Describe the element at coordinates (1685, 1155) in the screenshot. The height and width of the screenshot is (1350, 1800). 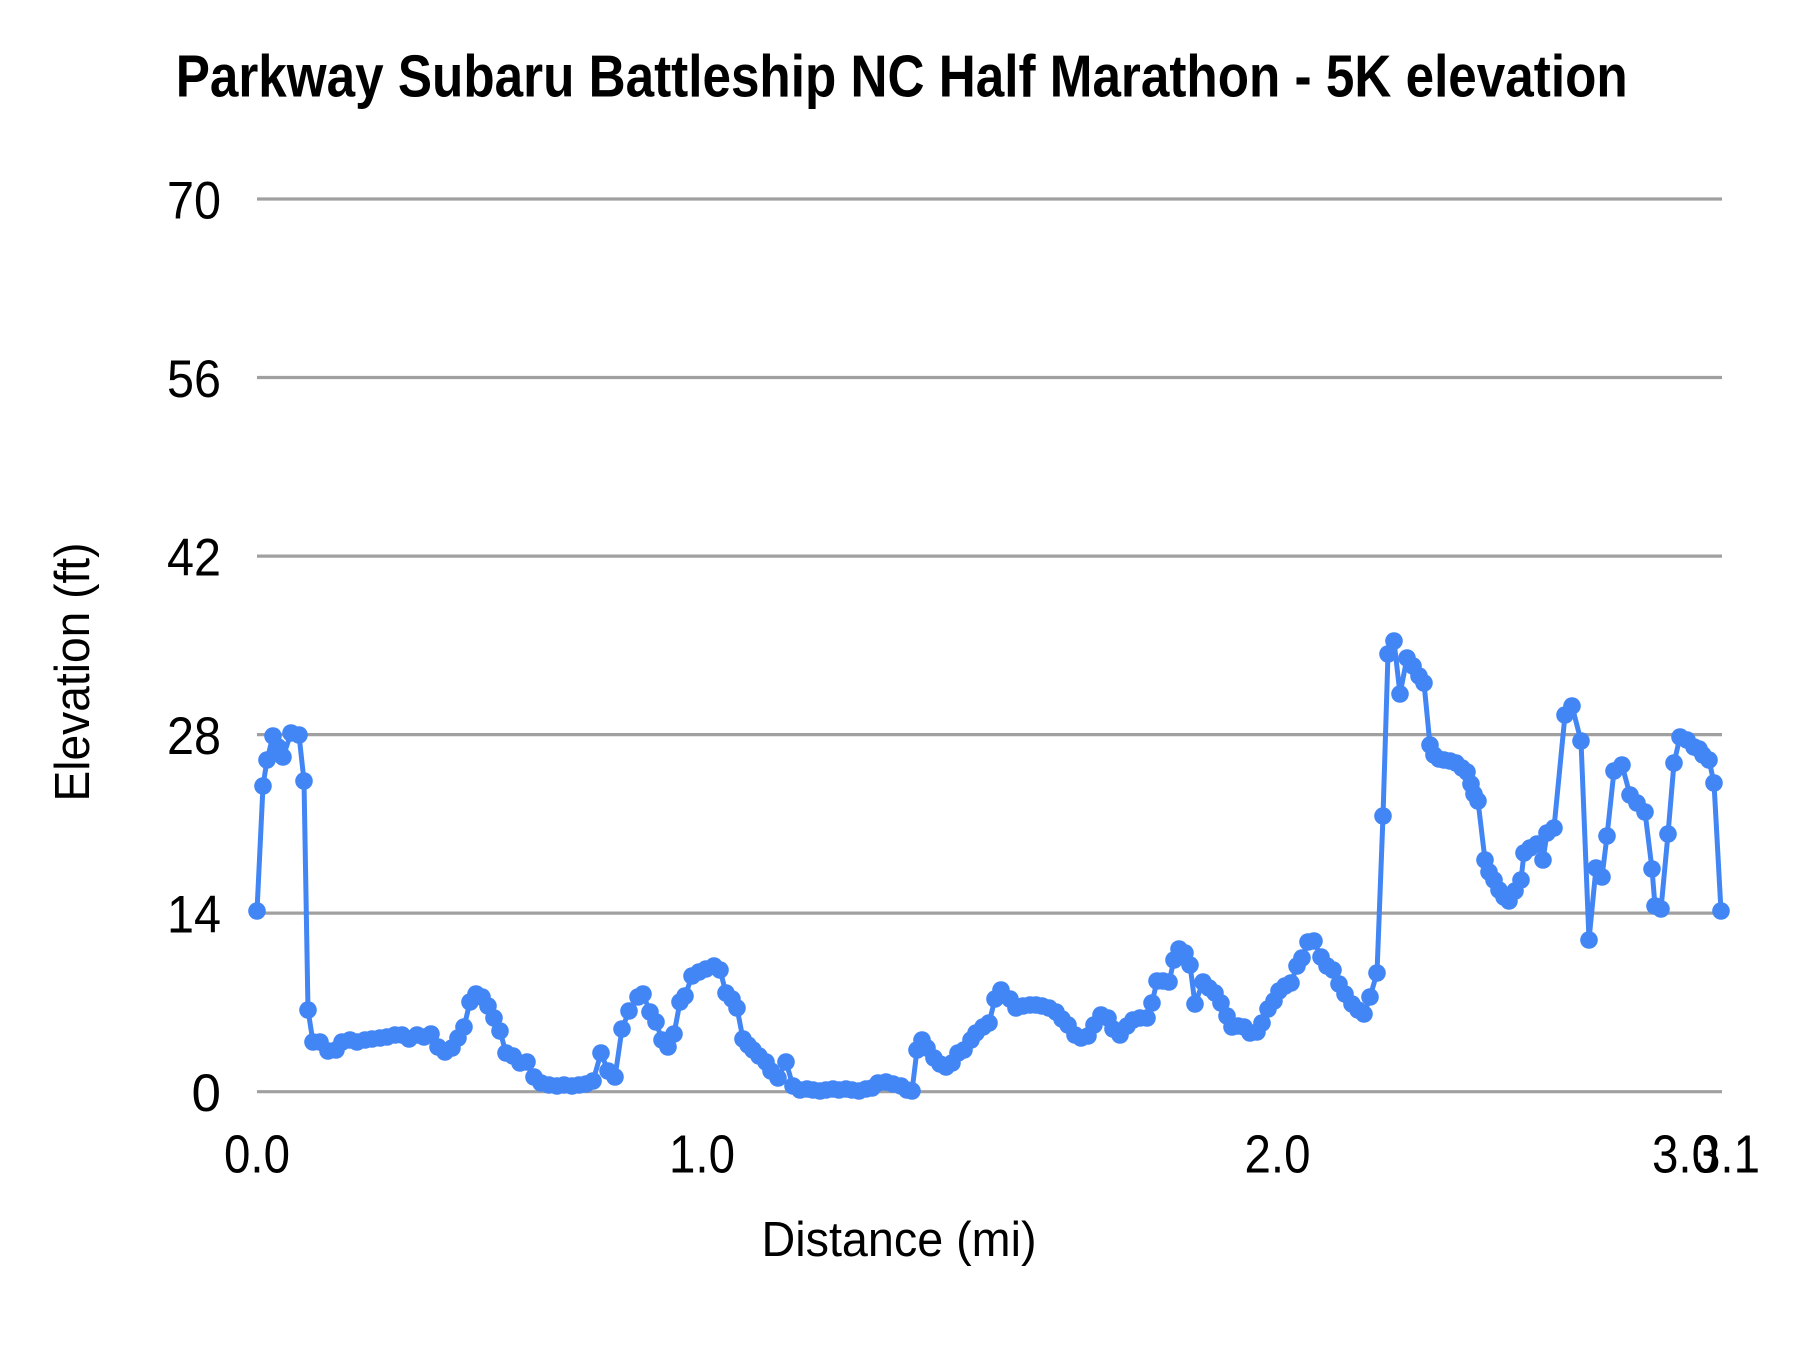
I see `svg-text: 3.0` at that location.